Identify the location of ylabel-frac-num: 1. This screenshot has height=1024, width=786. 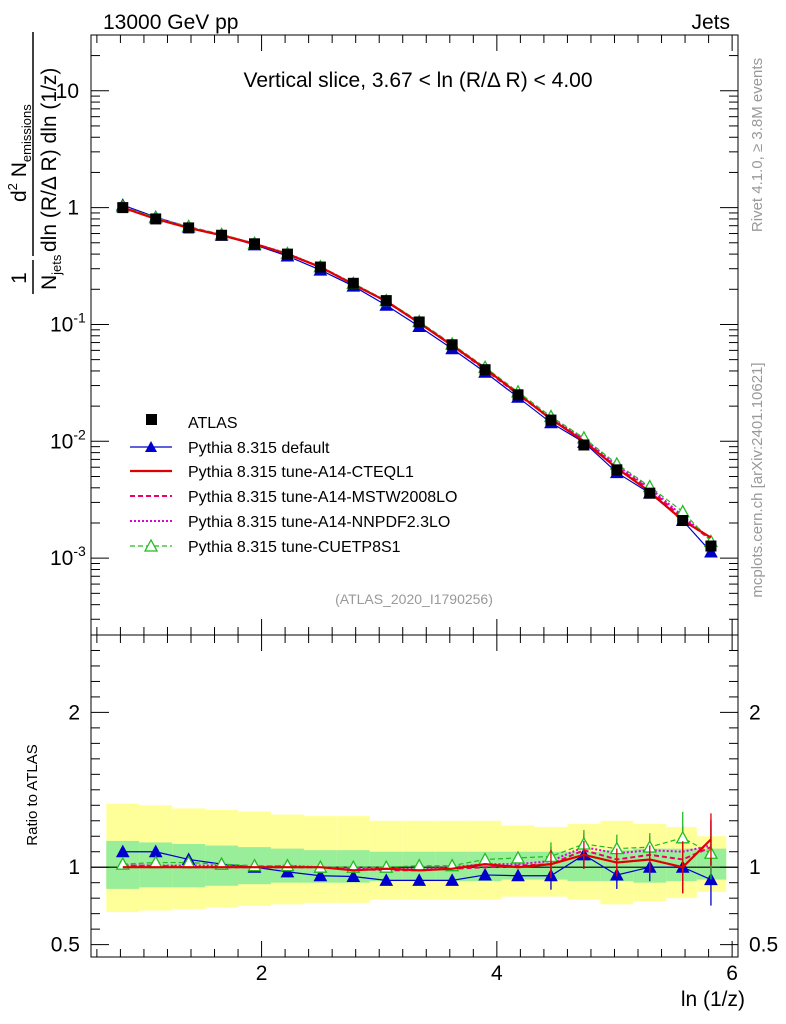
(19, 278).